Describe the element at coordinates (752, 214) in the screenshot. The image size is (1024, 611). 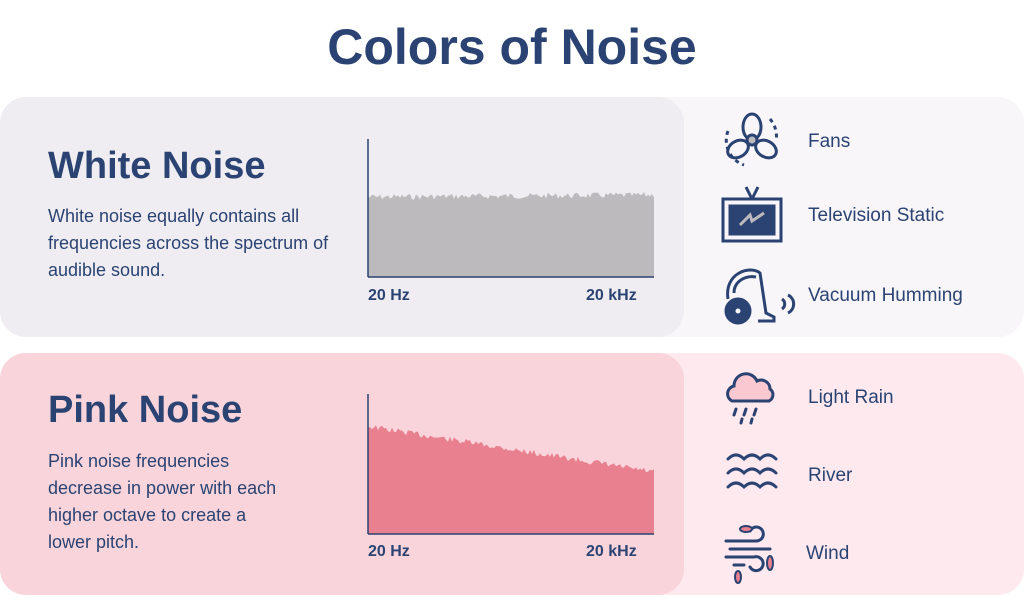
I see `tv-icon` at that location.